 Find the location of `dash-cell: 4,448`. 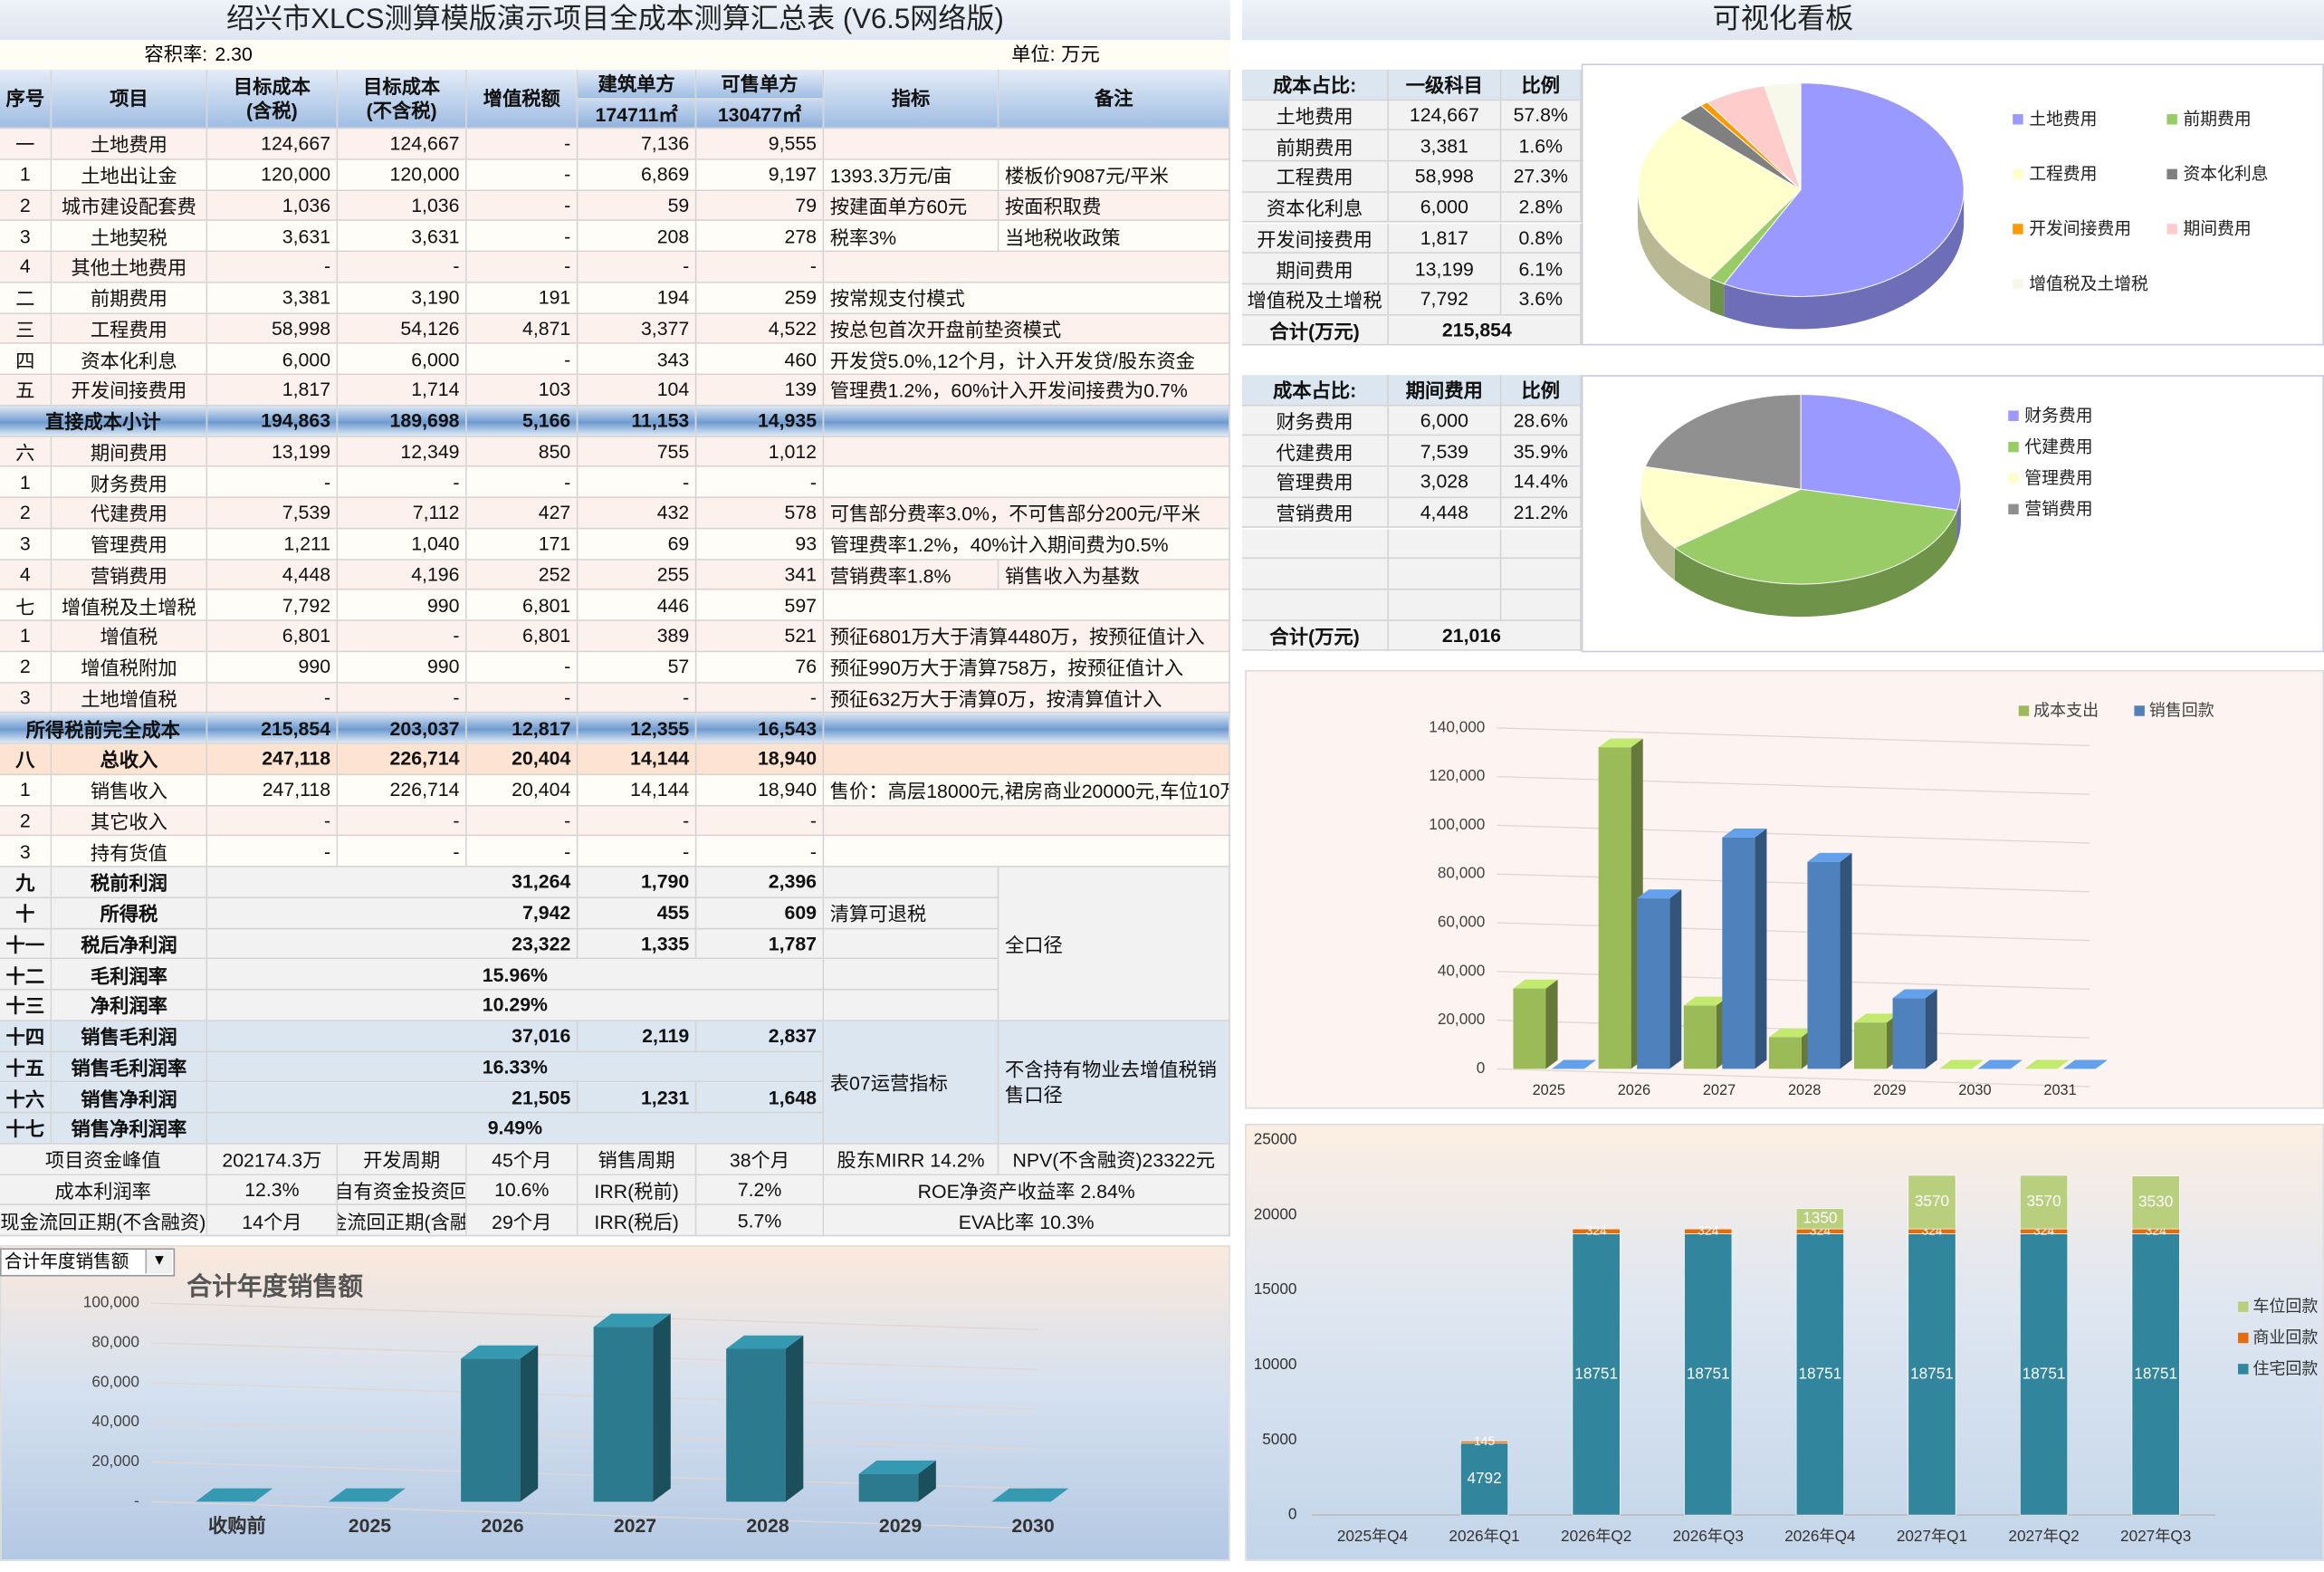

dash-cell: 4,448 is located at coordinates (1445, 513).